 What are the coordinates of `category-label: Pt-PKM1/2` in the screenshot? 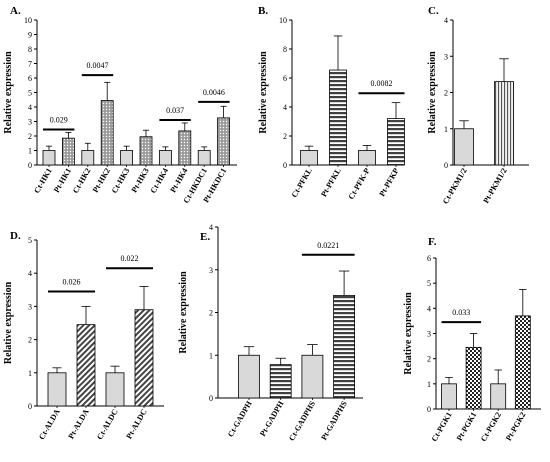 It's located at (494, 186).